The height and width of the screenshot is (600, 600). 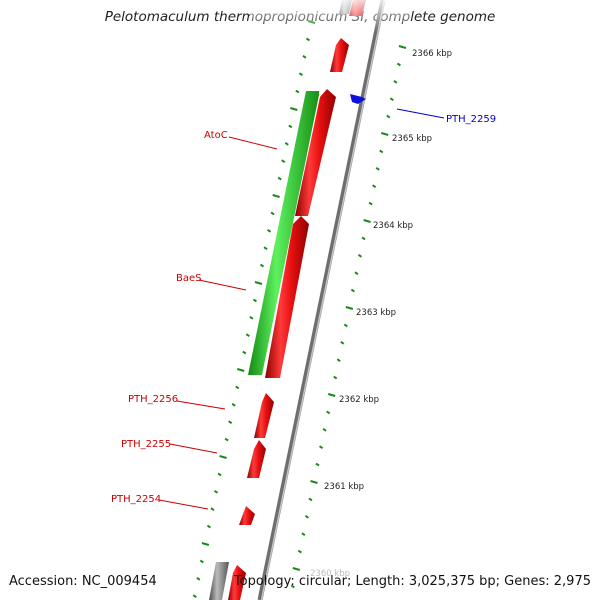 What do you see at coordinates (412, 139) in the screenshot?
I see `kbp-label: 2365 kbp` at bounding box center [412, 139].